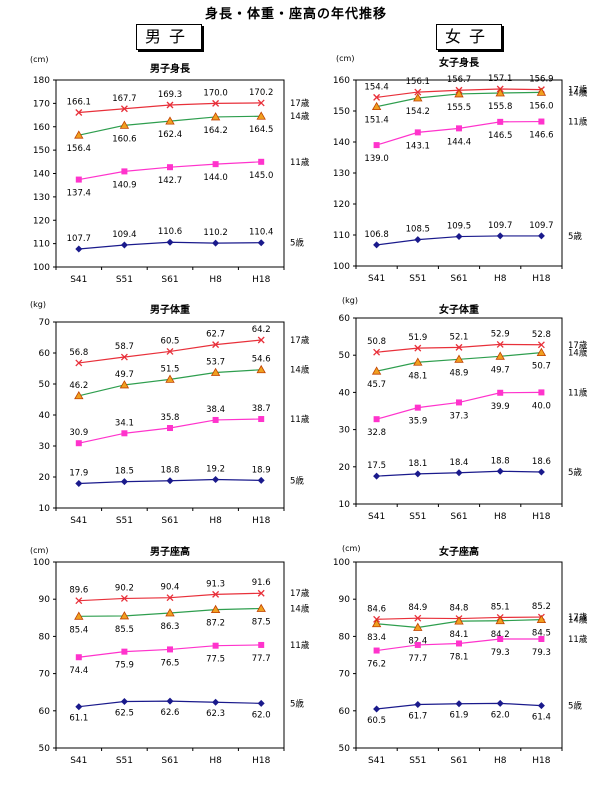 The width and height of the screenshot is (592, 800). I want to click on series-name-label: 14歳, so click(578, 92).